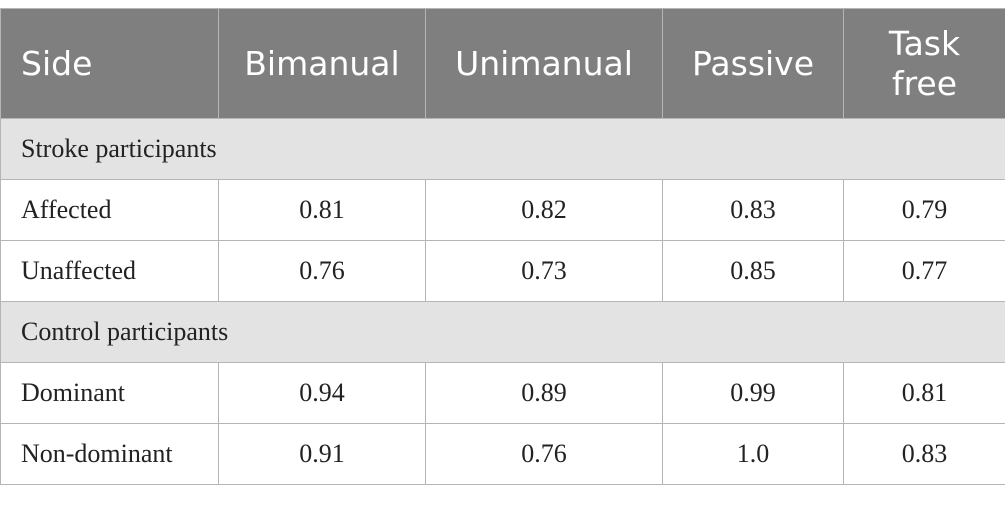 This screenshot has width=1005, height=505. I want to click on value-cell: 0.79, so click(924, 210).